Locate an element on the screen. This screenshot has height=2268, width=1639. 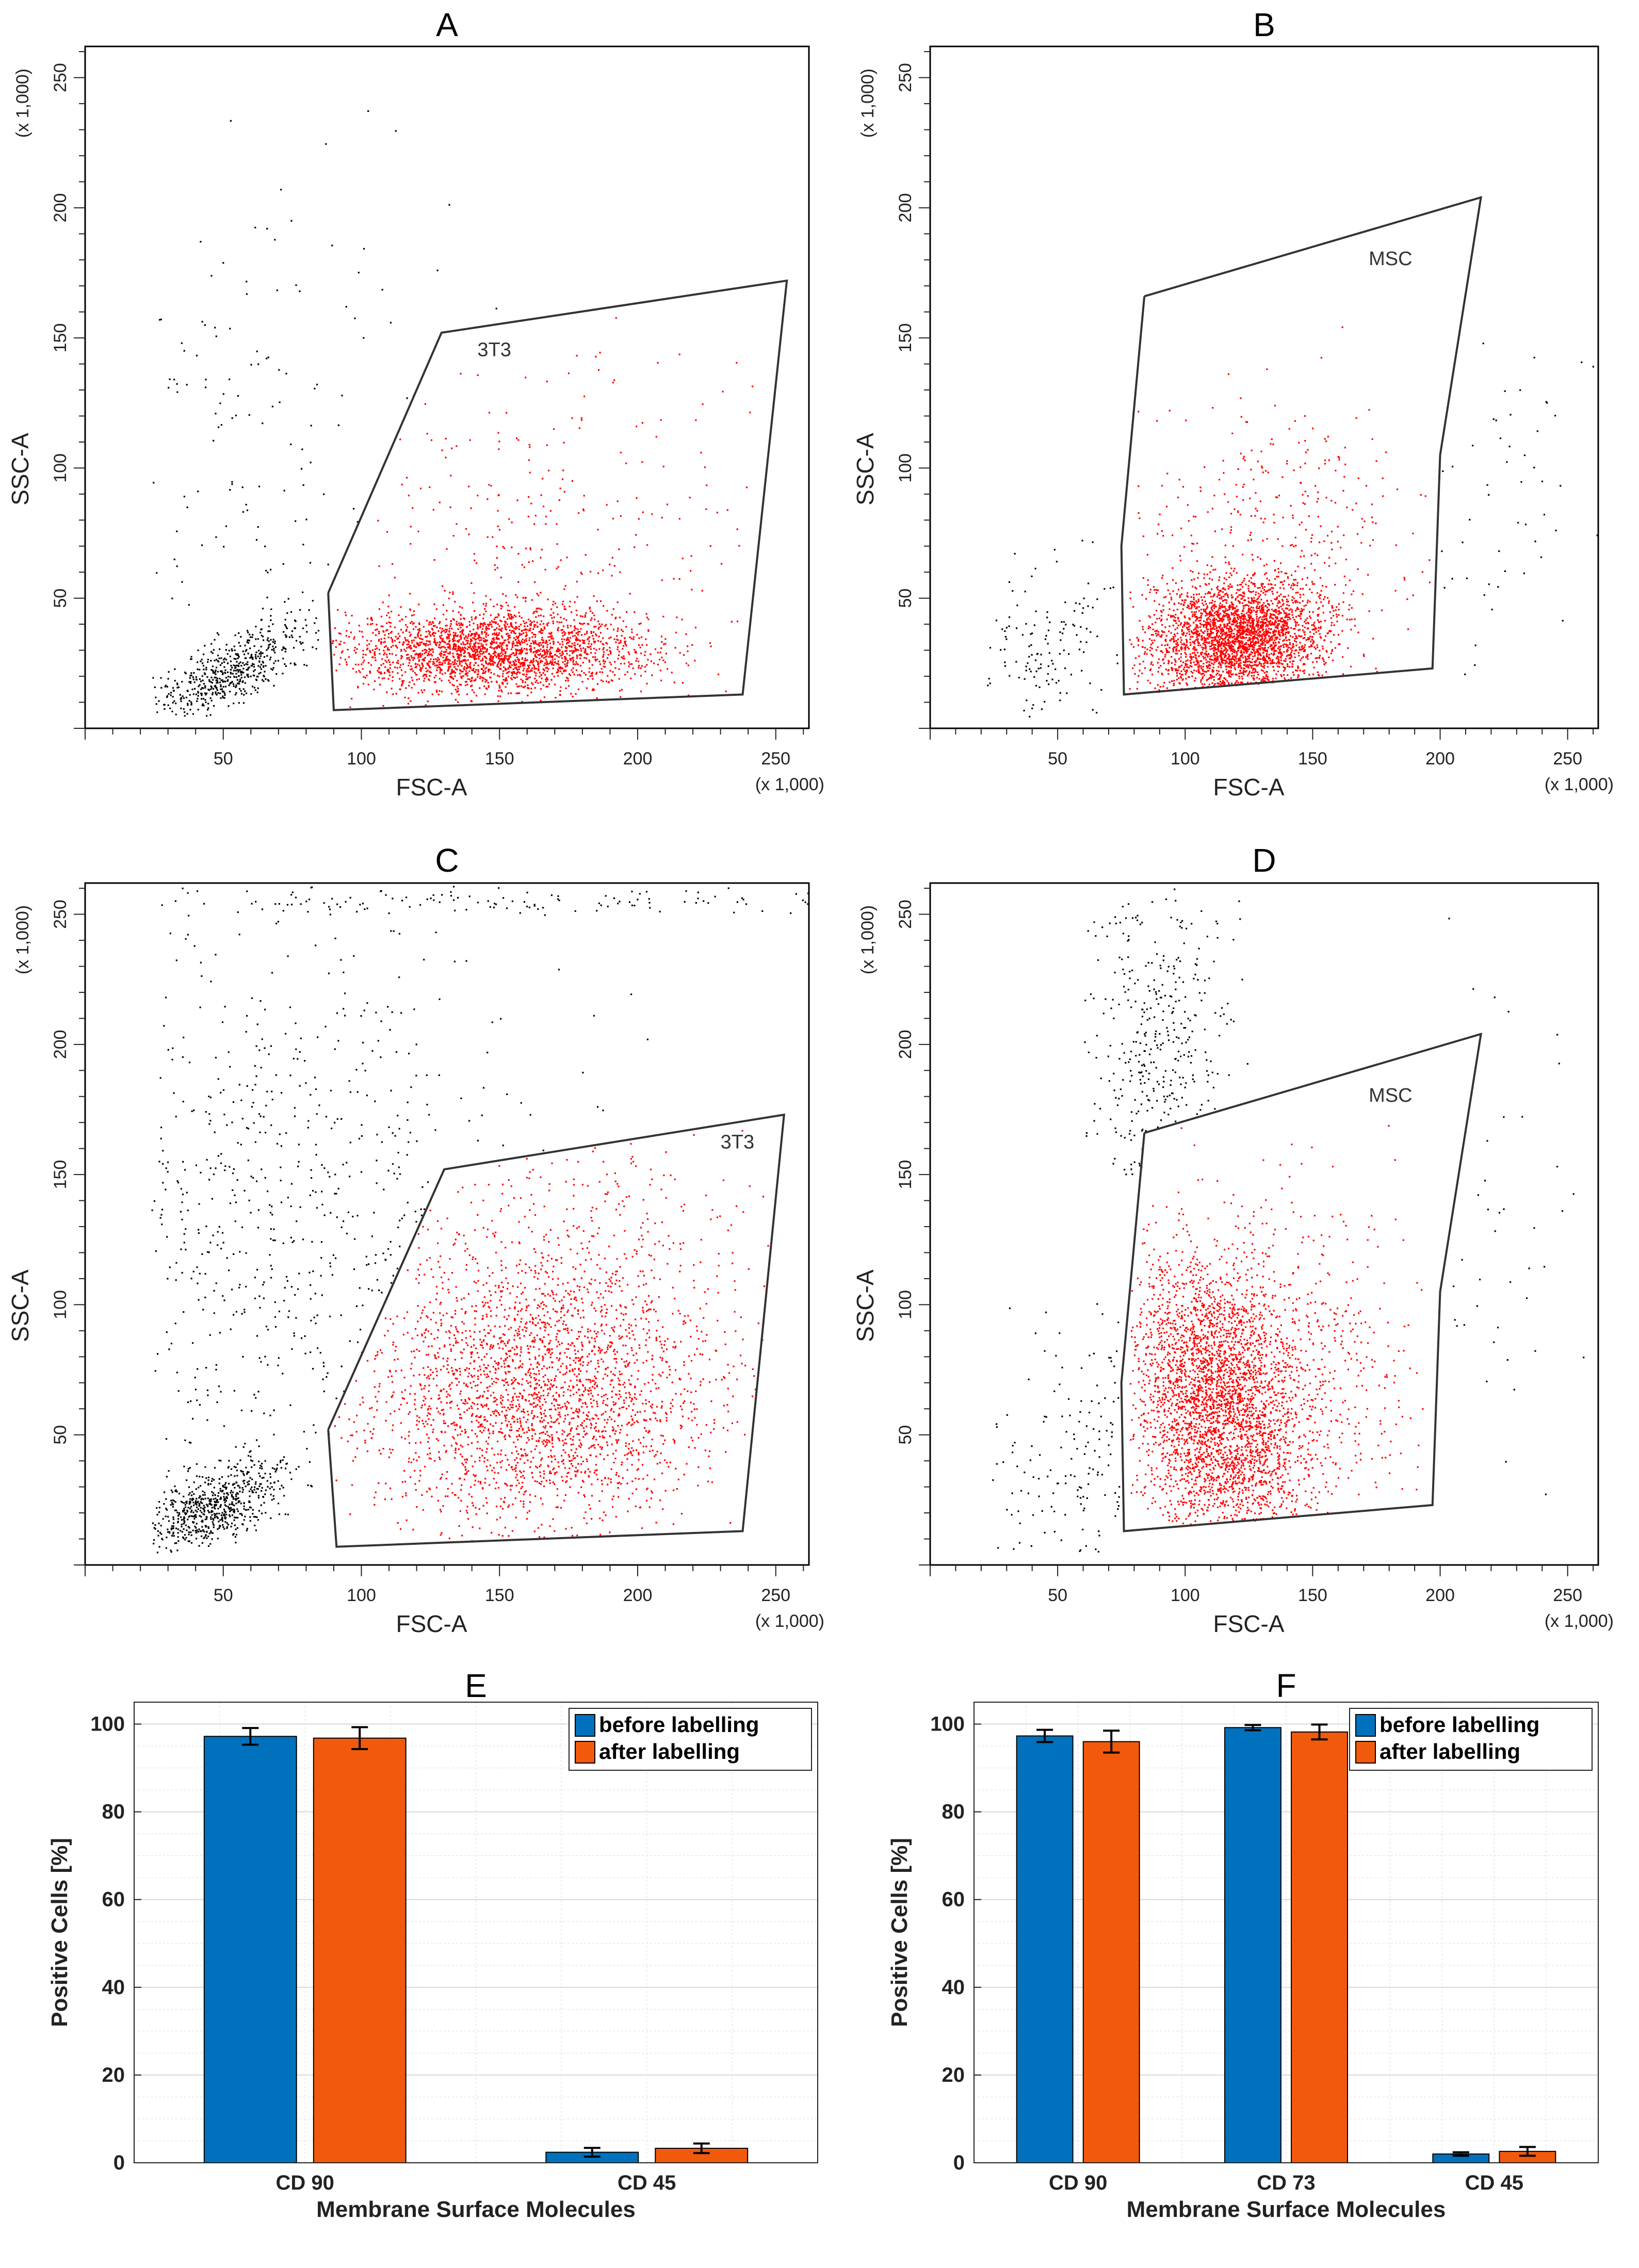
x-tick-label: 250 is located at coordinates (1567, 1596).